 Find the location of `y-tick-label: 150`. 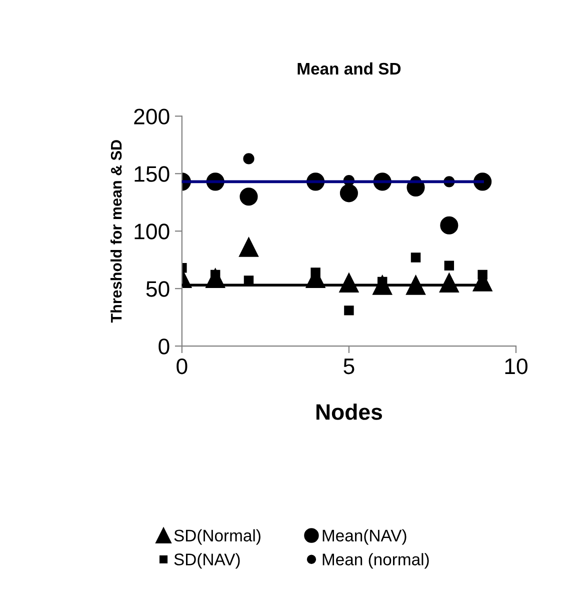

y-tick-label: 150 is located at coordinates (152, 174).